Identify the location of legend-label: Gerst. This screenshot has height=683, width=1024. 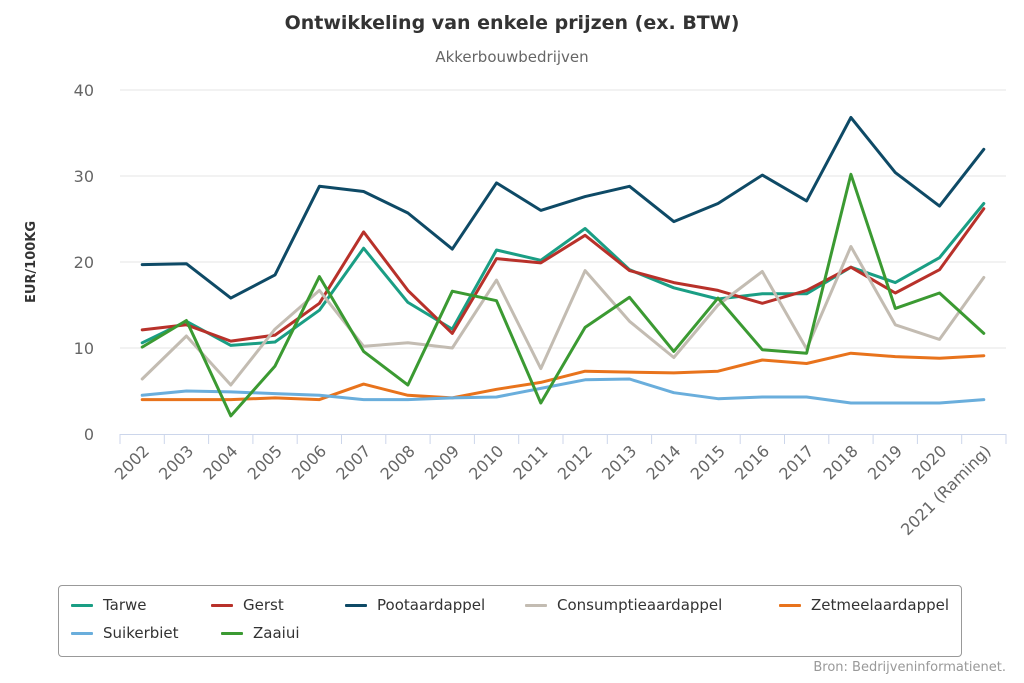
(263, 605).